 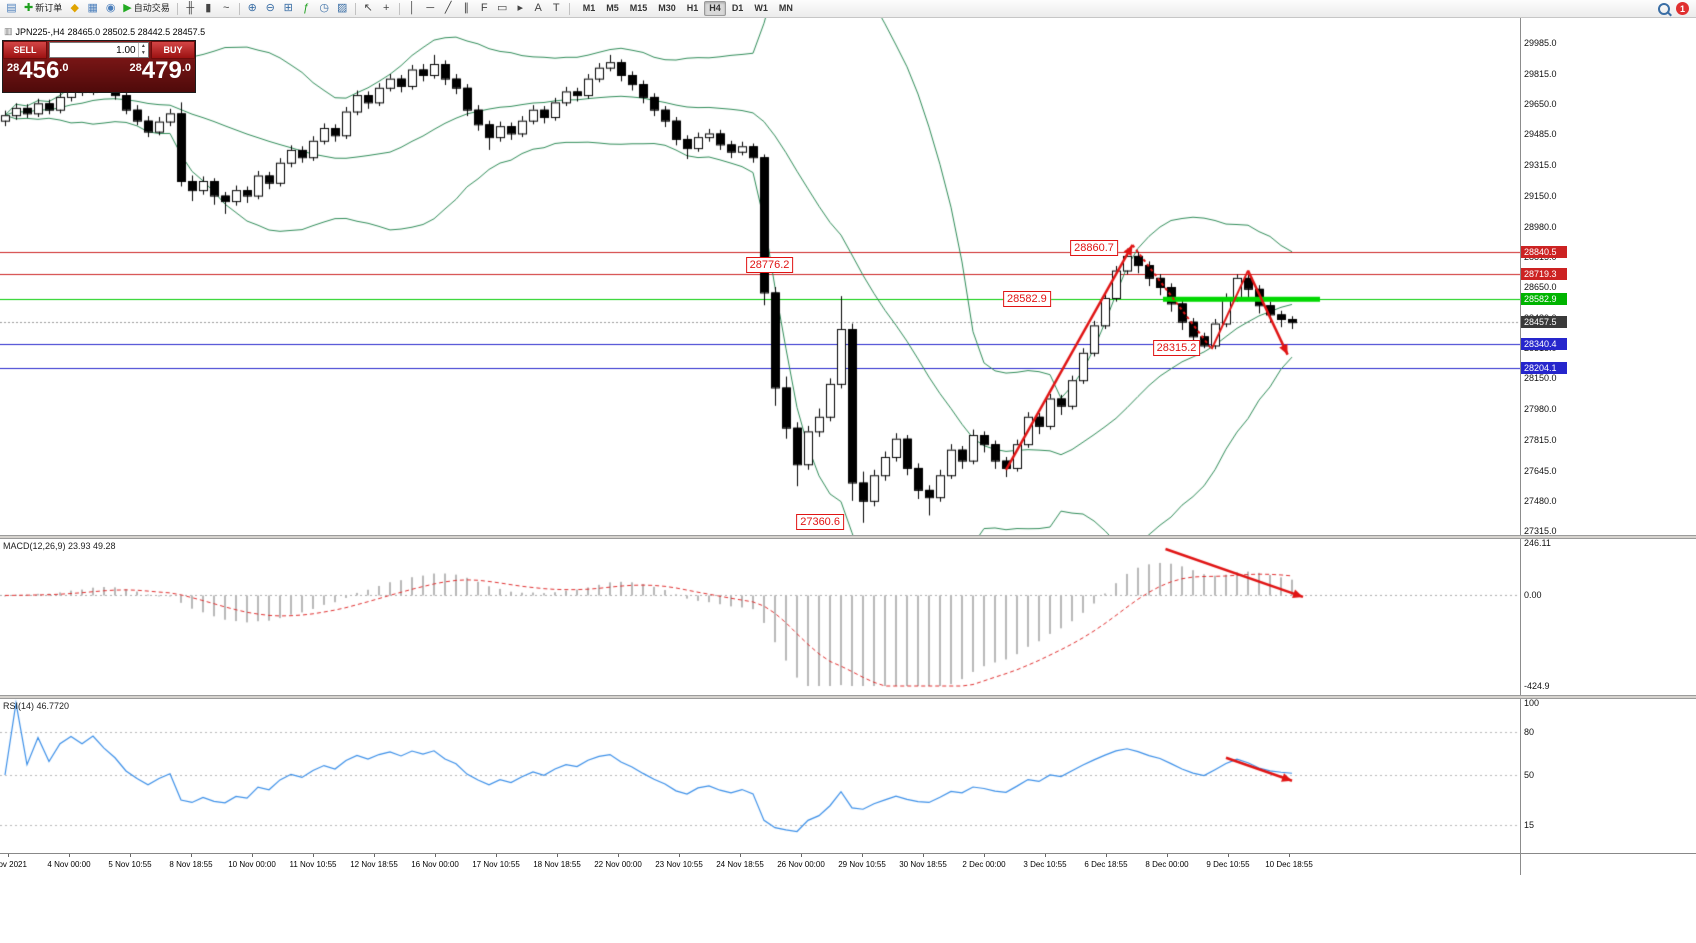 I want to click on crosshair-button: +, so click(x=386, y=8).